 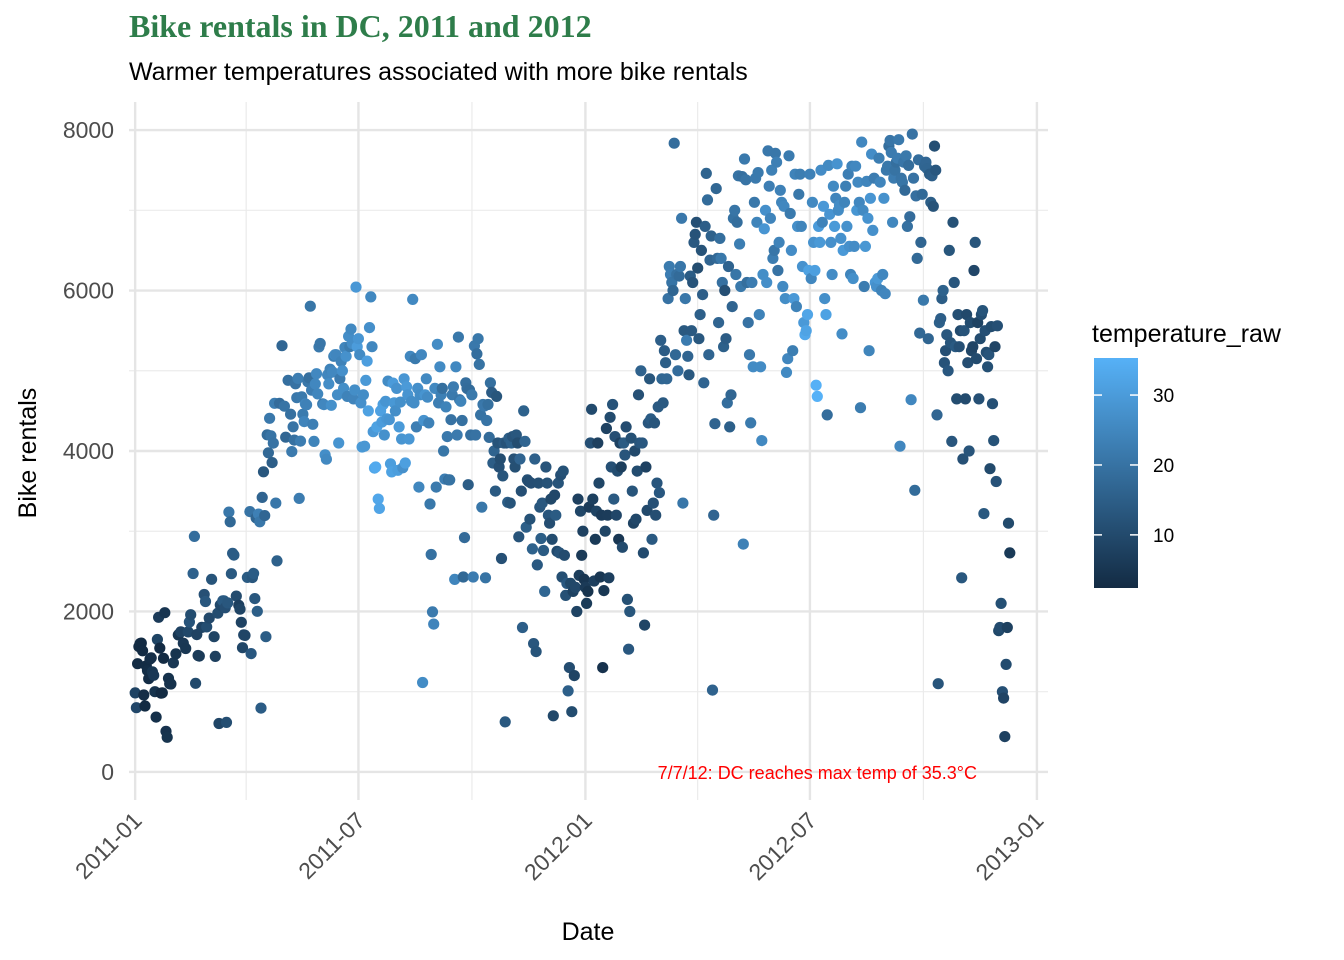 What do you see at coordinates (1134, 466) in the screenshot?
I see `legend-ticks: 10 20 30` at bounding box center [1134, 466].